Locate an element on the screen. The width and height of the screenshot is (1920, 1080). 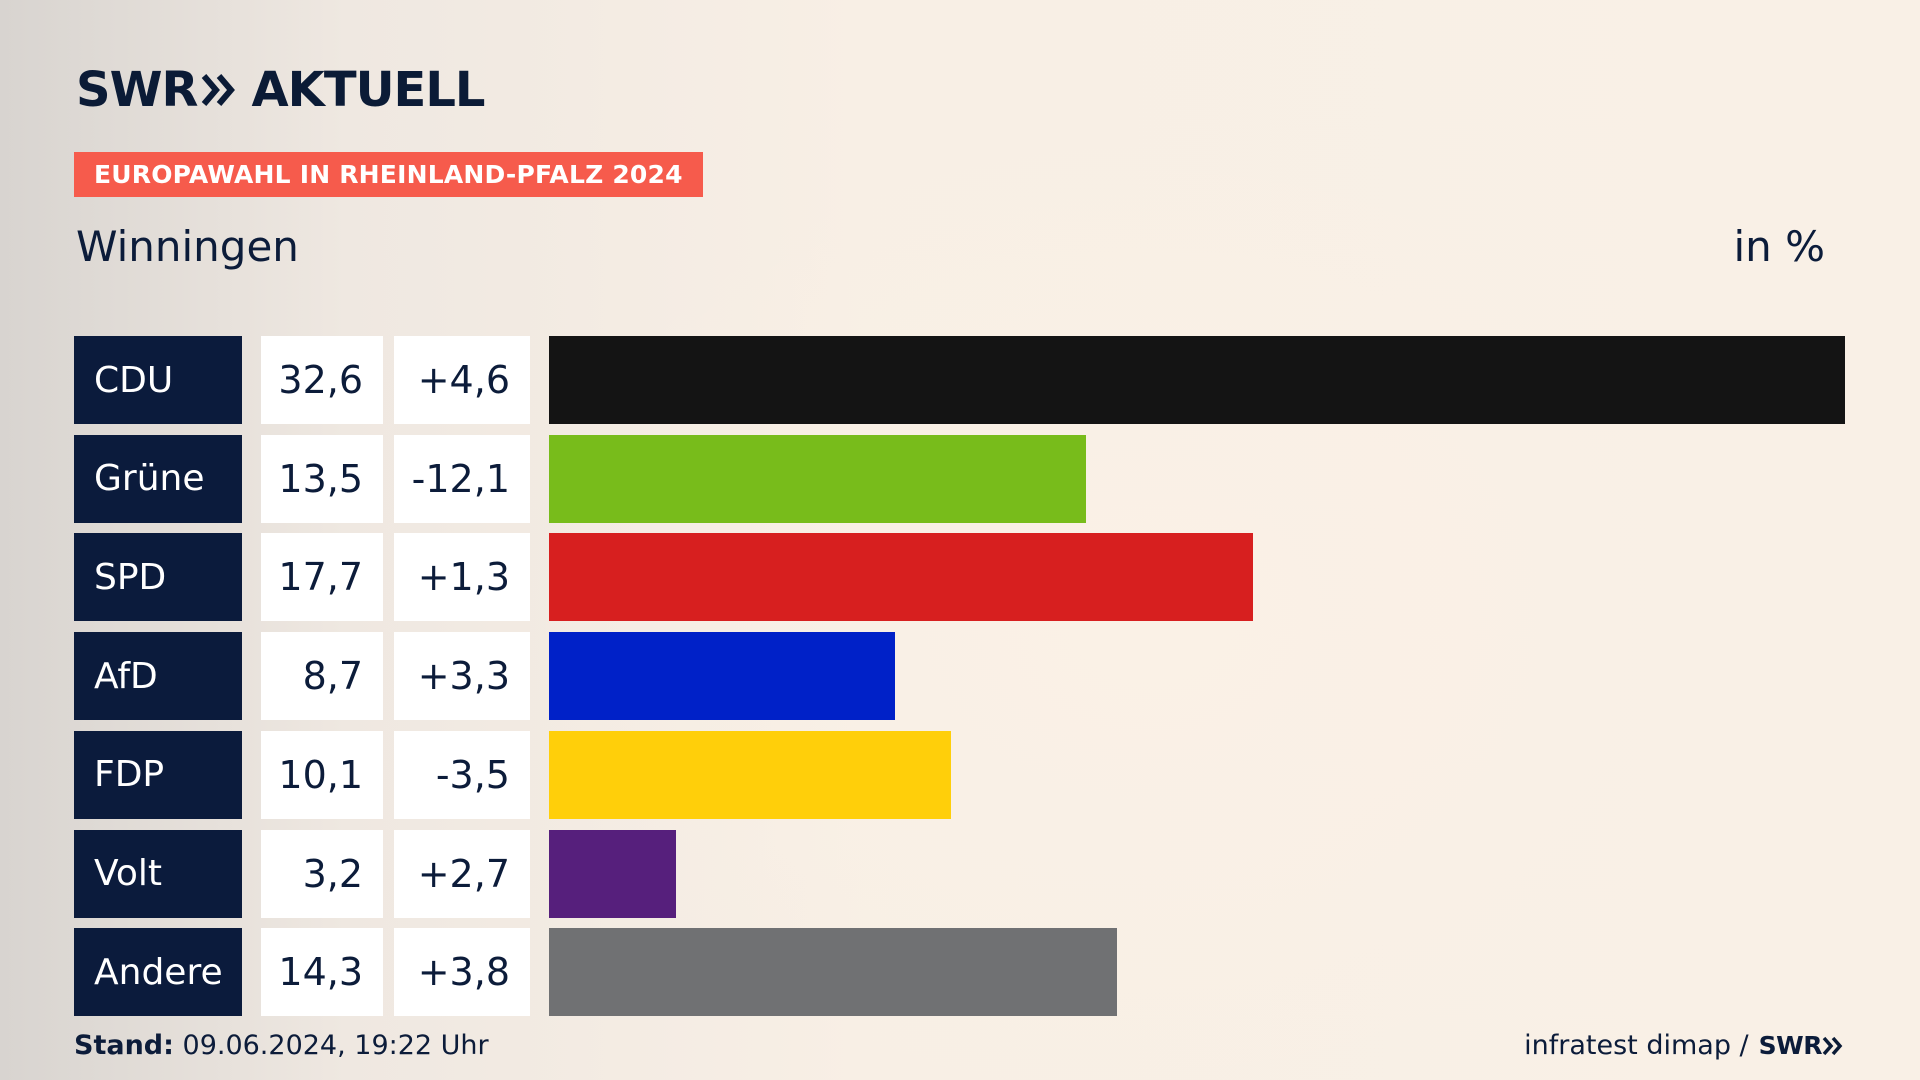
footer-swr-text: SWR is located at coordinates (1790, 1045).